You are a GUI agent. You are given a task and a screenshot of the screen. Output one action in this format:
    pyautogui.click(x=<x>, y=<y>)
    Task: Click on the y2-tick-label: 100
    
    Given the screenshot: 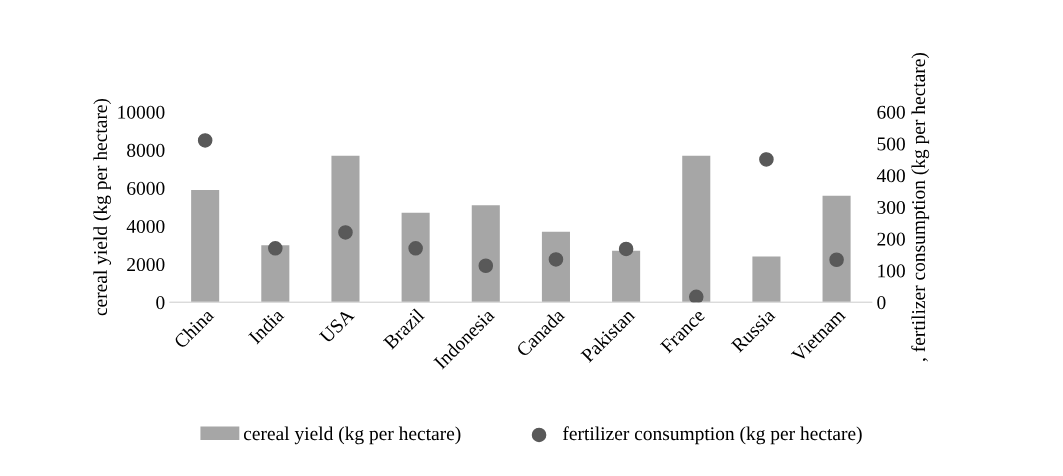 What is the action you would take?
    pyautogui.click(x=891, y=271)
    